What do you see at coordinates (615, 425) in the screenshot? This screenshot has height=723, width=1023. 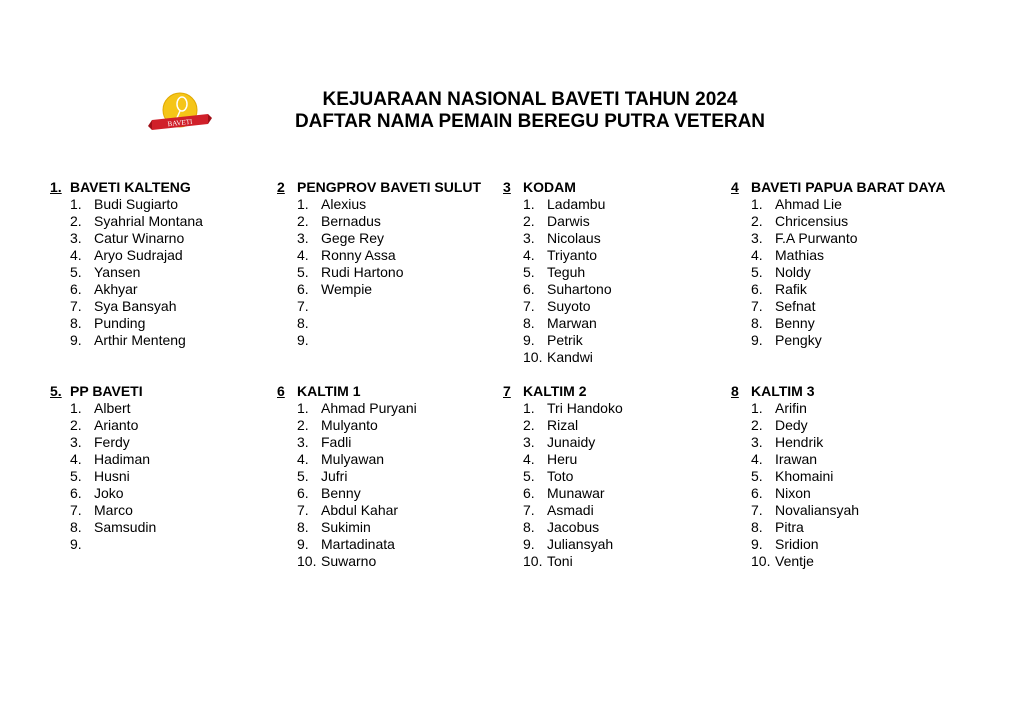 I see `player-row: 2. Rizal` at bounding box center [615, 425].